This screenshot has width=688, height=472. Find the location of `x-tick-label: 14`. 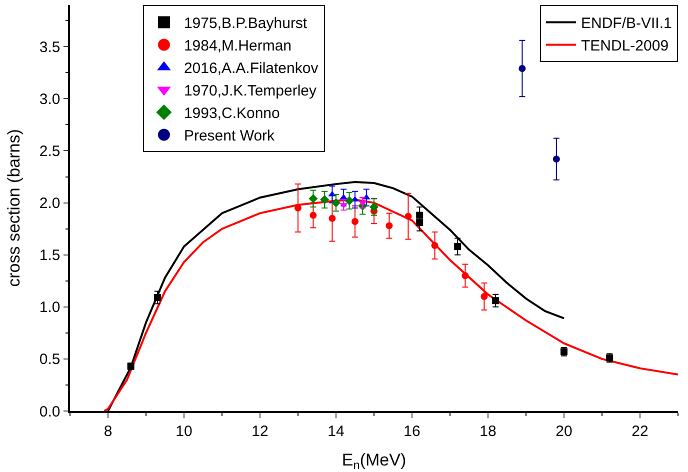

x-tick-label: 14 is located at coordinates (336, 431).